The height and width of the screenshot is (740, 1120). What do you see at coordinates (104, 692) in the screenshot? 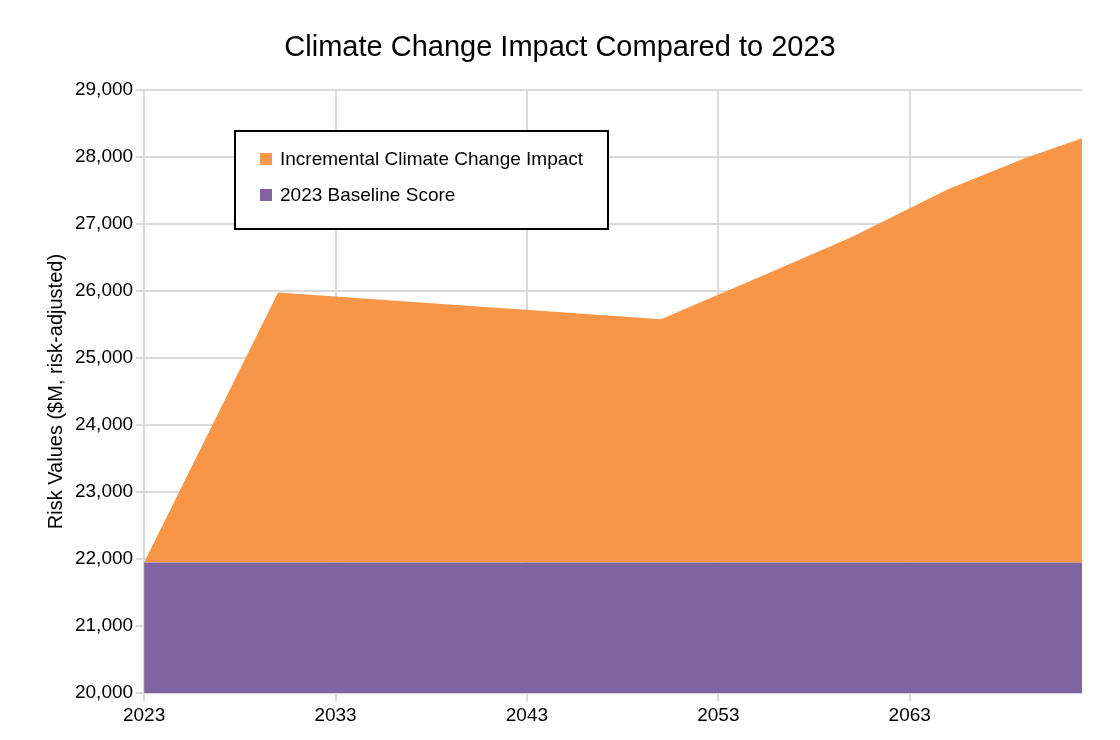
I see `y-tick-label: 20,000` at bounding box center [104, 692].